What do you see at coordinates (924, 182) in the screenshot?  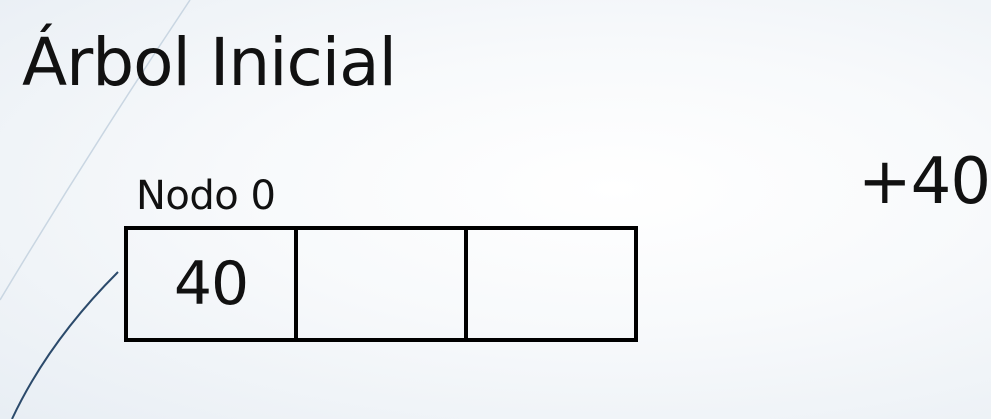 I see `operation-label: +40` at bounding box center [924, 182].